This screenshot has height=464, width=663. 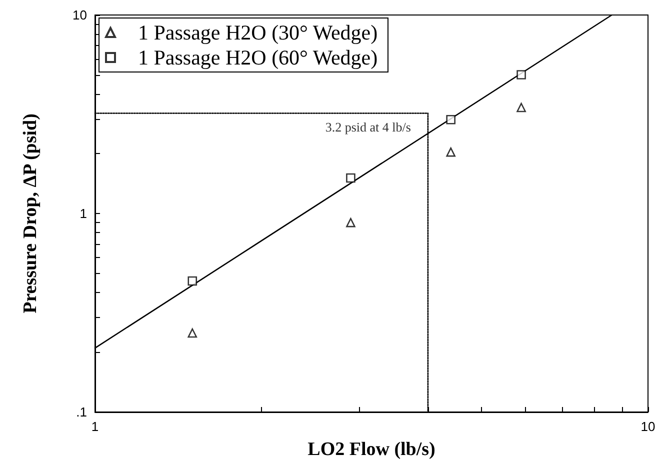 I want to click on legend-label: 1 Passage H2O (30° Wedge), so click(x=258, y=32).